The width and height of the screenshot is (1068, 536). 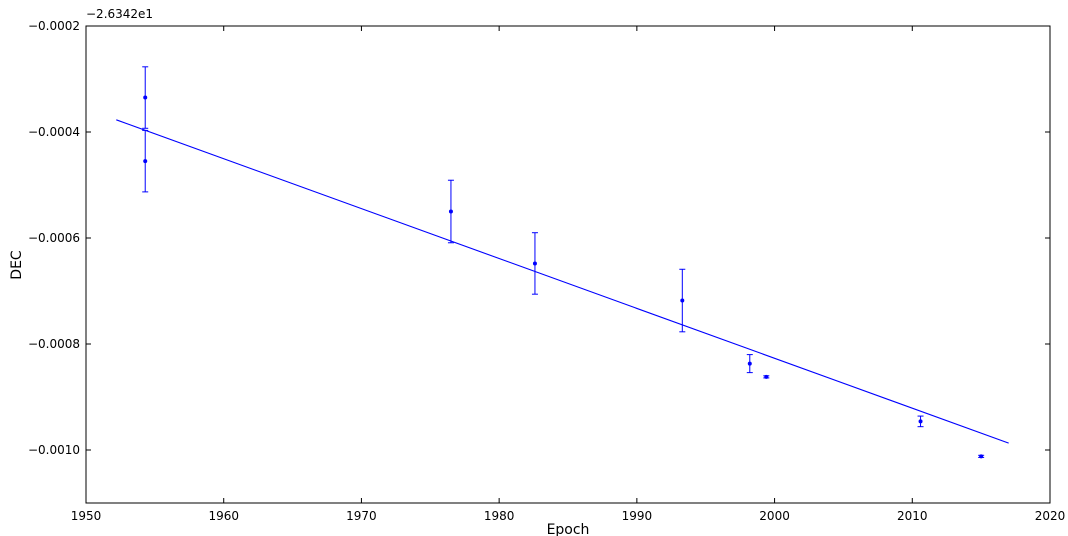 I want to click on x-tick-label: 1990, so click(x=637, y=516).